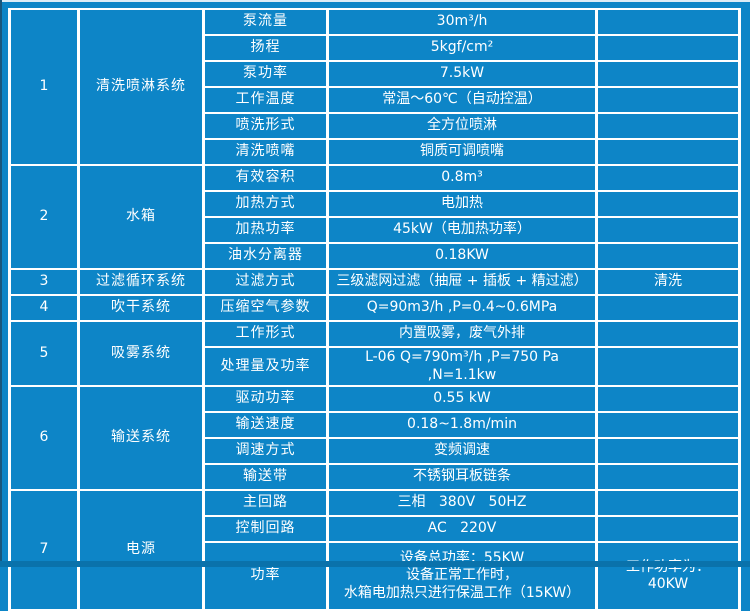  I want to click on value-cell: 45kW（电加热功率）, so click(462, 230).